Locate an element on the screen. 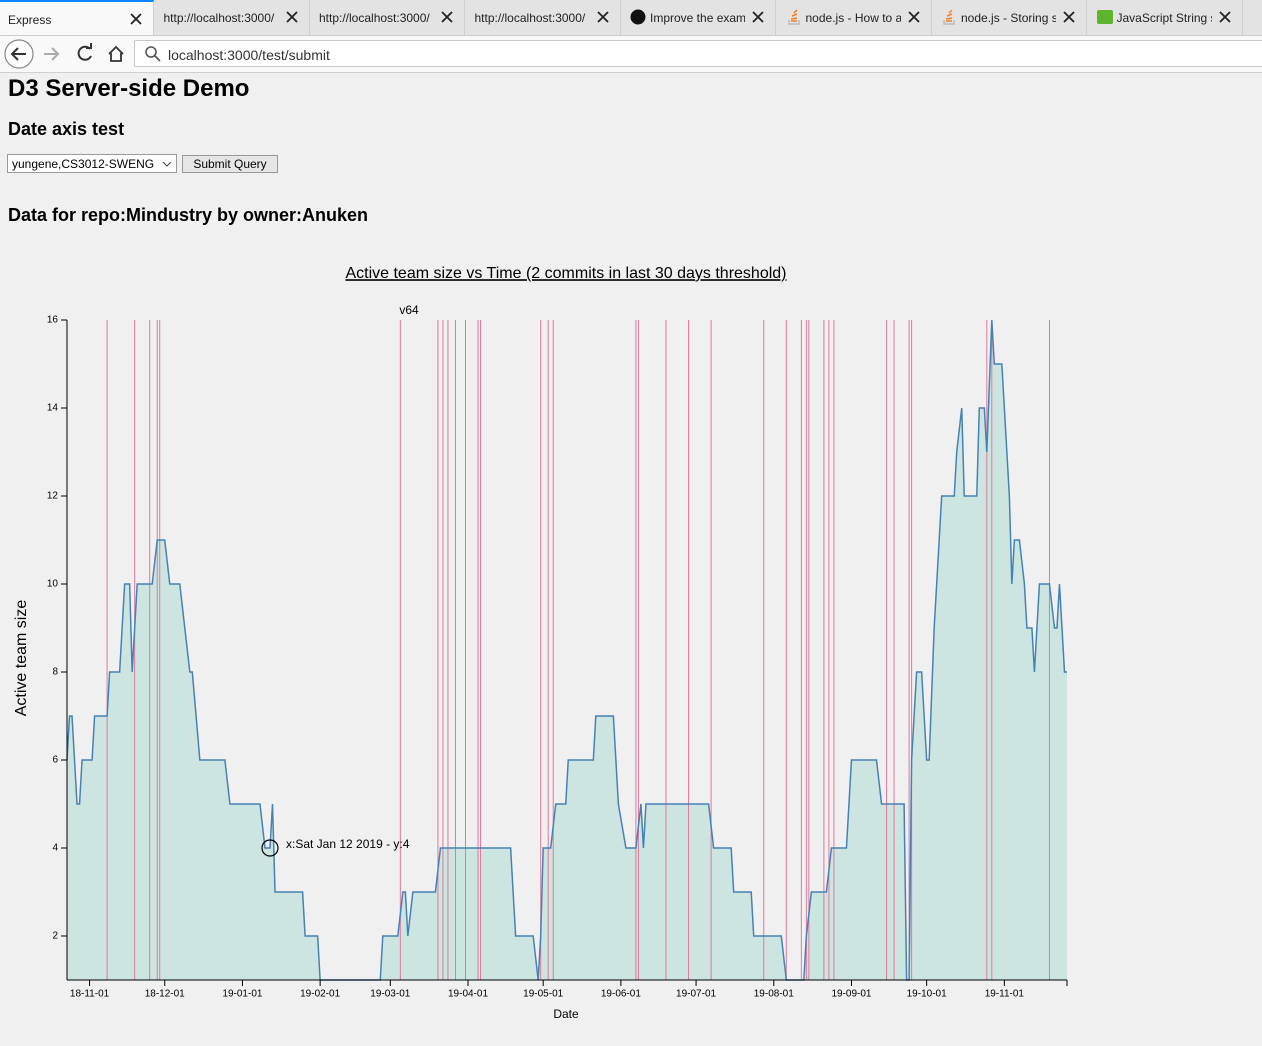 The image size is (1262, 1046). url: localhost:3000/test/submit is located at coordinates (249, 55).